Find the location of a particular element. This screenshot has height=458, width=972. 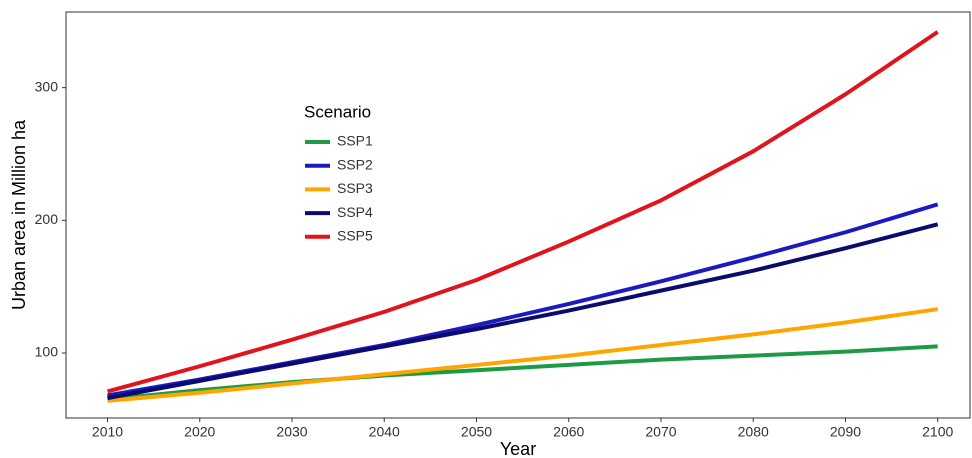

legend-label: SSP4 is located at coordinates (355, 212).